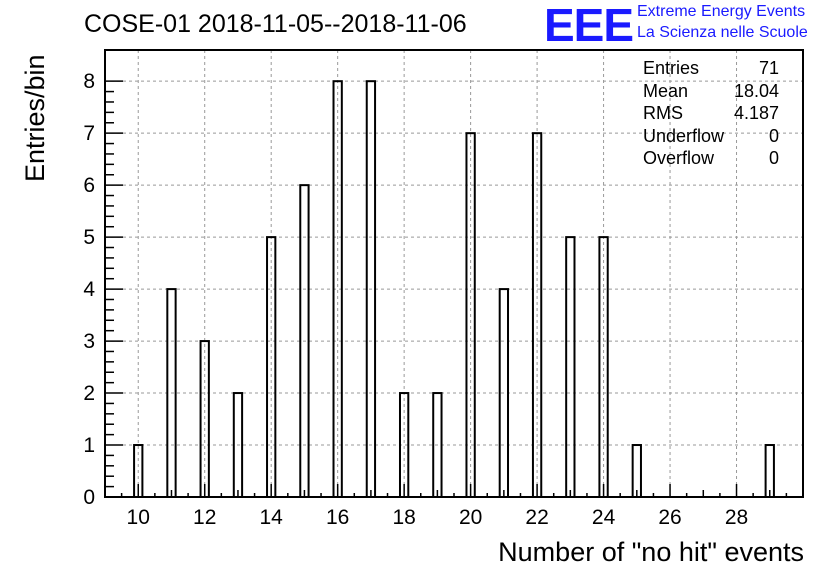  I want to click on x-tick-label: 16, so click(337, 517).